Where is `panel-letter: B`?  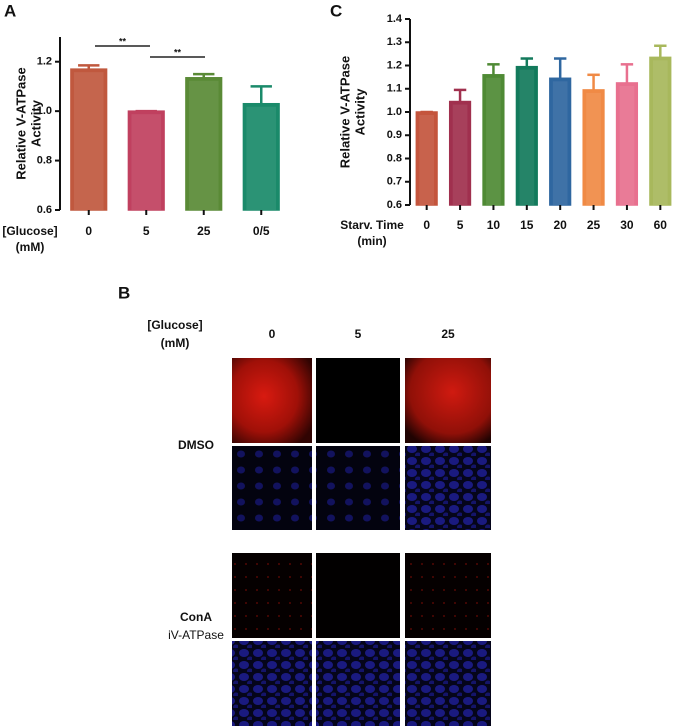
panel-letter: B is located at coordinates (124, 292).